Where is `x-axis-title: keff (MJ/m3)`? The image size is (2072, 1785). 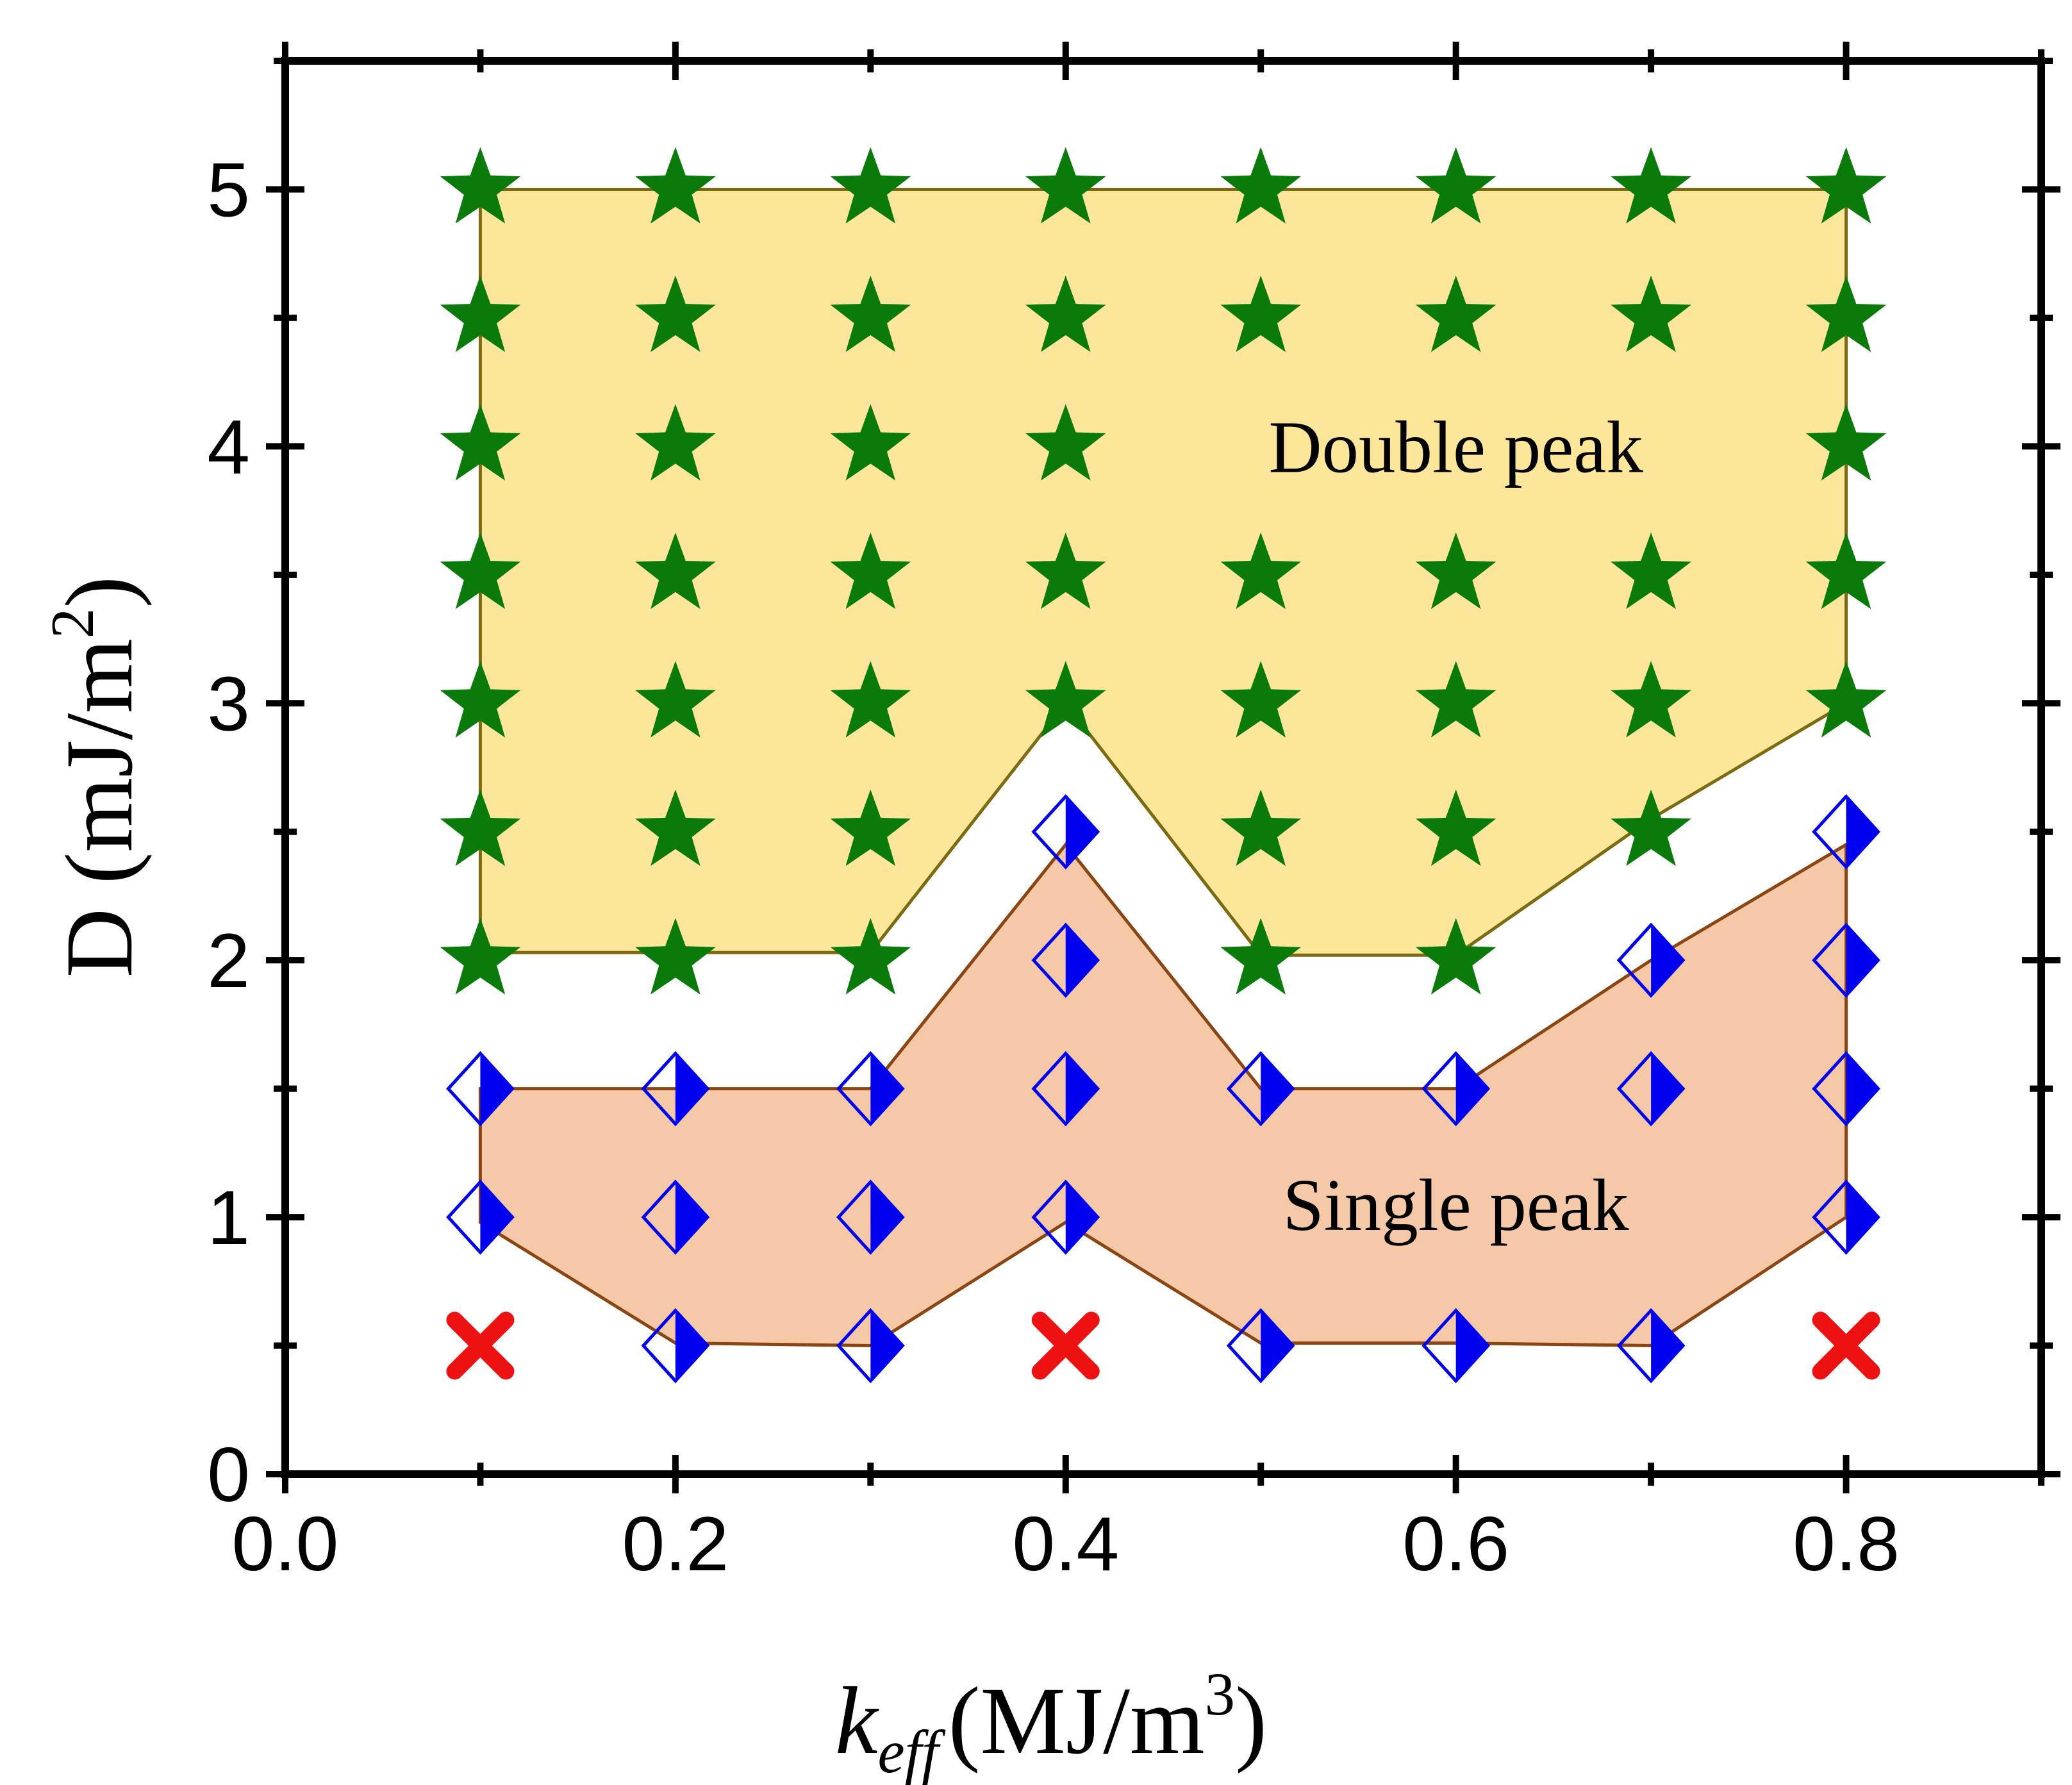 x-axis-title: keff (MJ/m3) is located at coordinates (1051, 1722).